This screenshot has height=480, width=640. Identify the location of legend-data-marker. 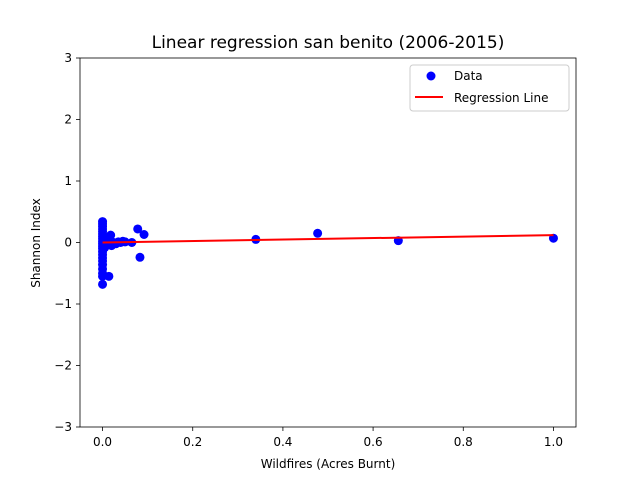
(431, 76).